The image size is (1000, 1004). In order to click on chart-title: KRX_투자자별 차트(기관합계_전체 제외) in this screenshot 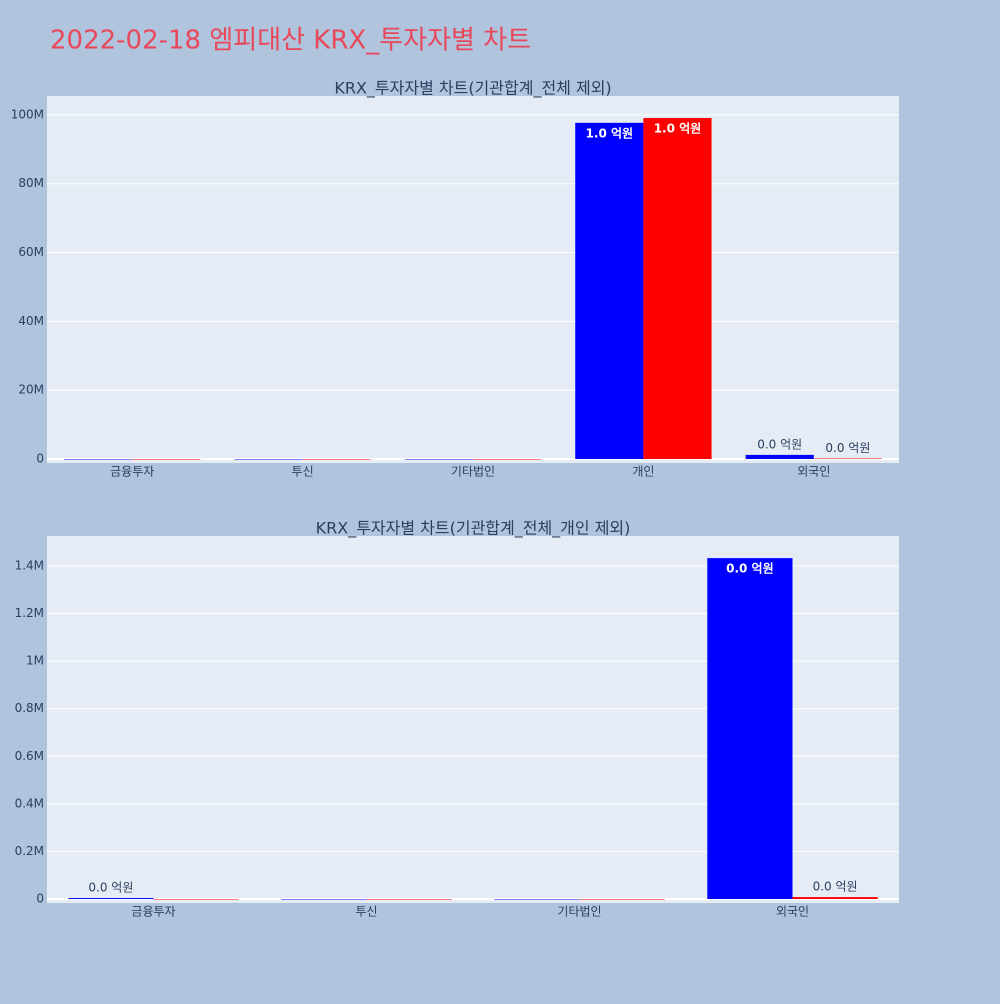, I will do `click(472, 89)`.